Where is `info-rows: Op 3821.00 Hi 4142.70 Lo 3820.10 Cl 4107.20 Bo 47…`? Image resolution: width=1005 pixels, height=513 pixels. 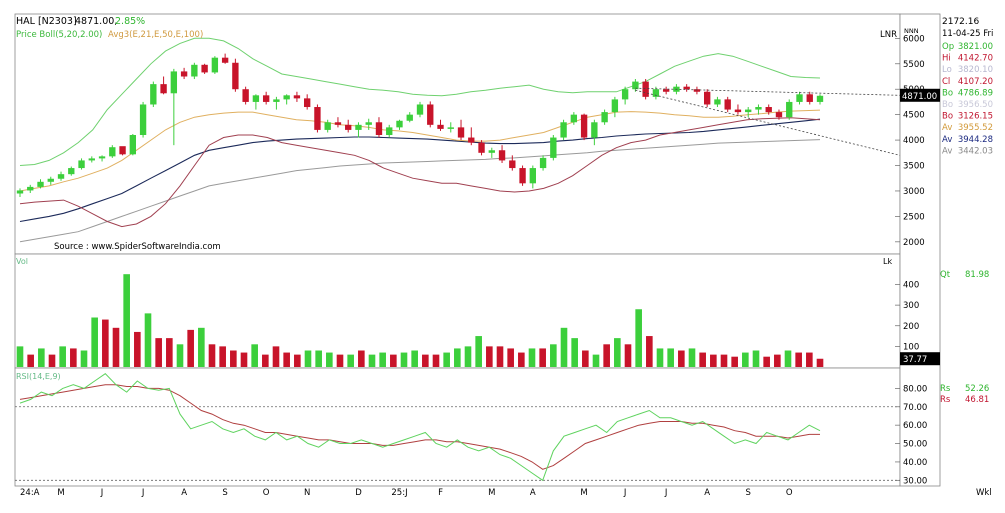
info-rows: Op 3821.00 Hi 4142.70 Lo 3820.10 Cl 4107.20 Bo 47… is located at coordinates (967, 99).